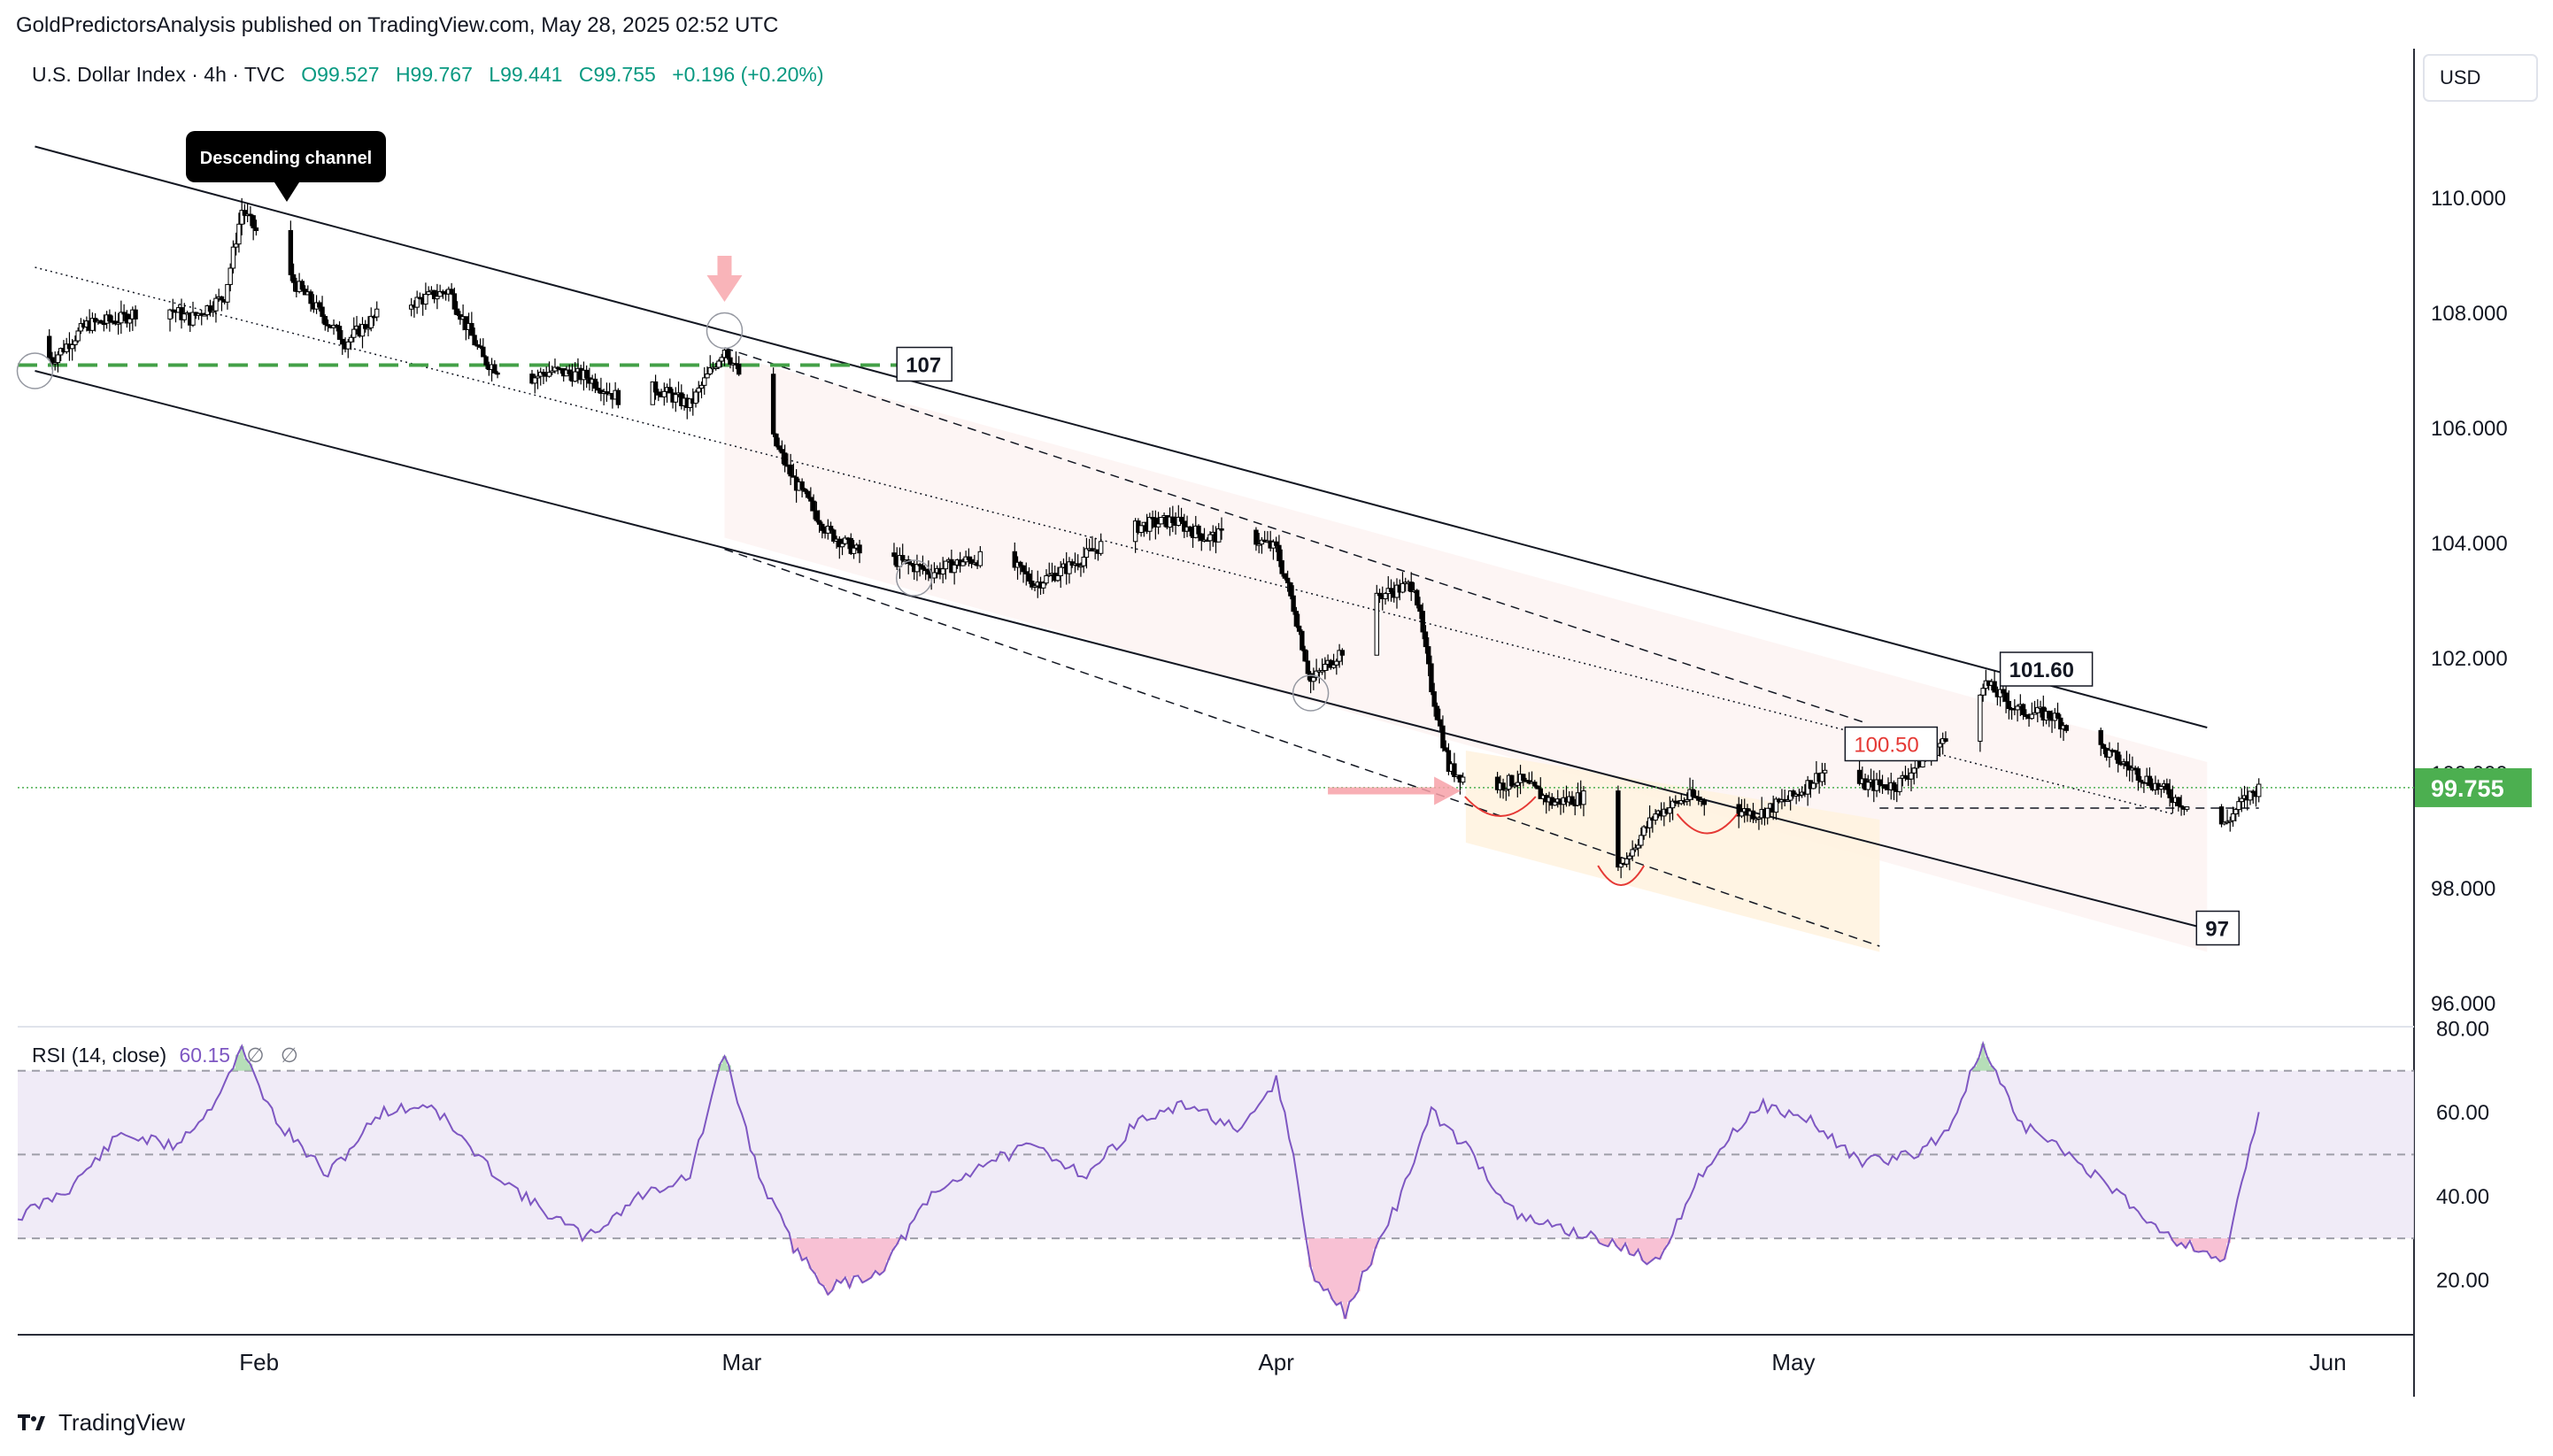 Image resolution: width=2553 pixels, height=1456 pixels. I want to click on inner-lower-dashed, so click(1302, 747).